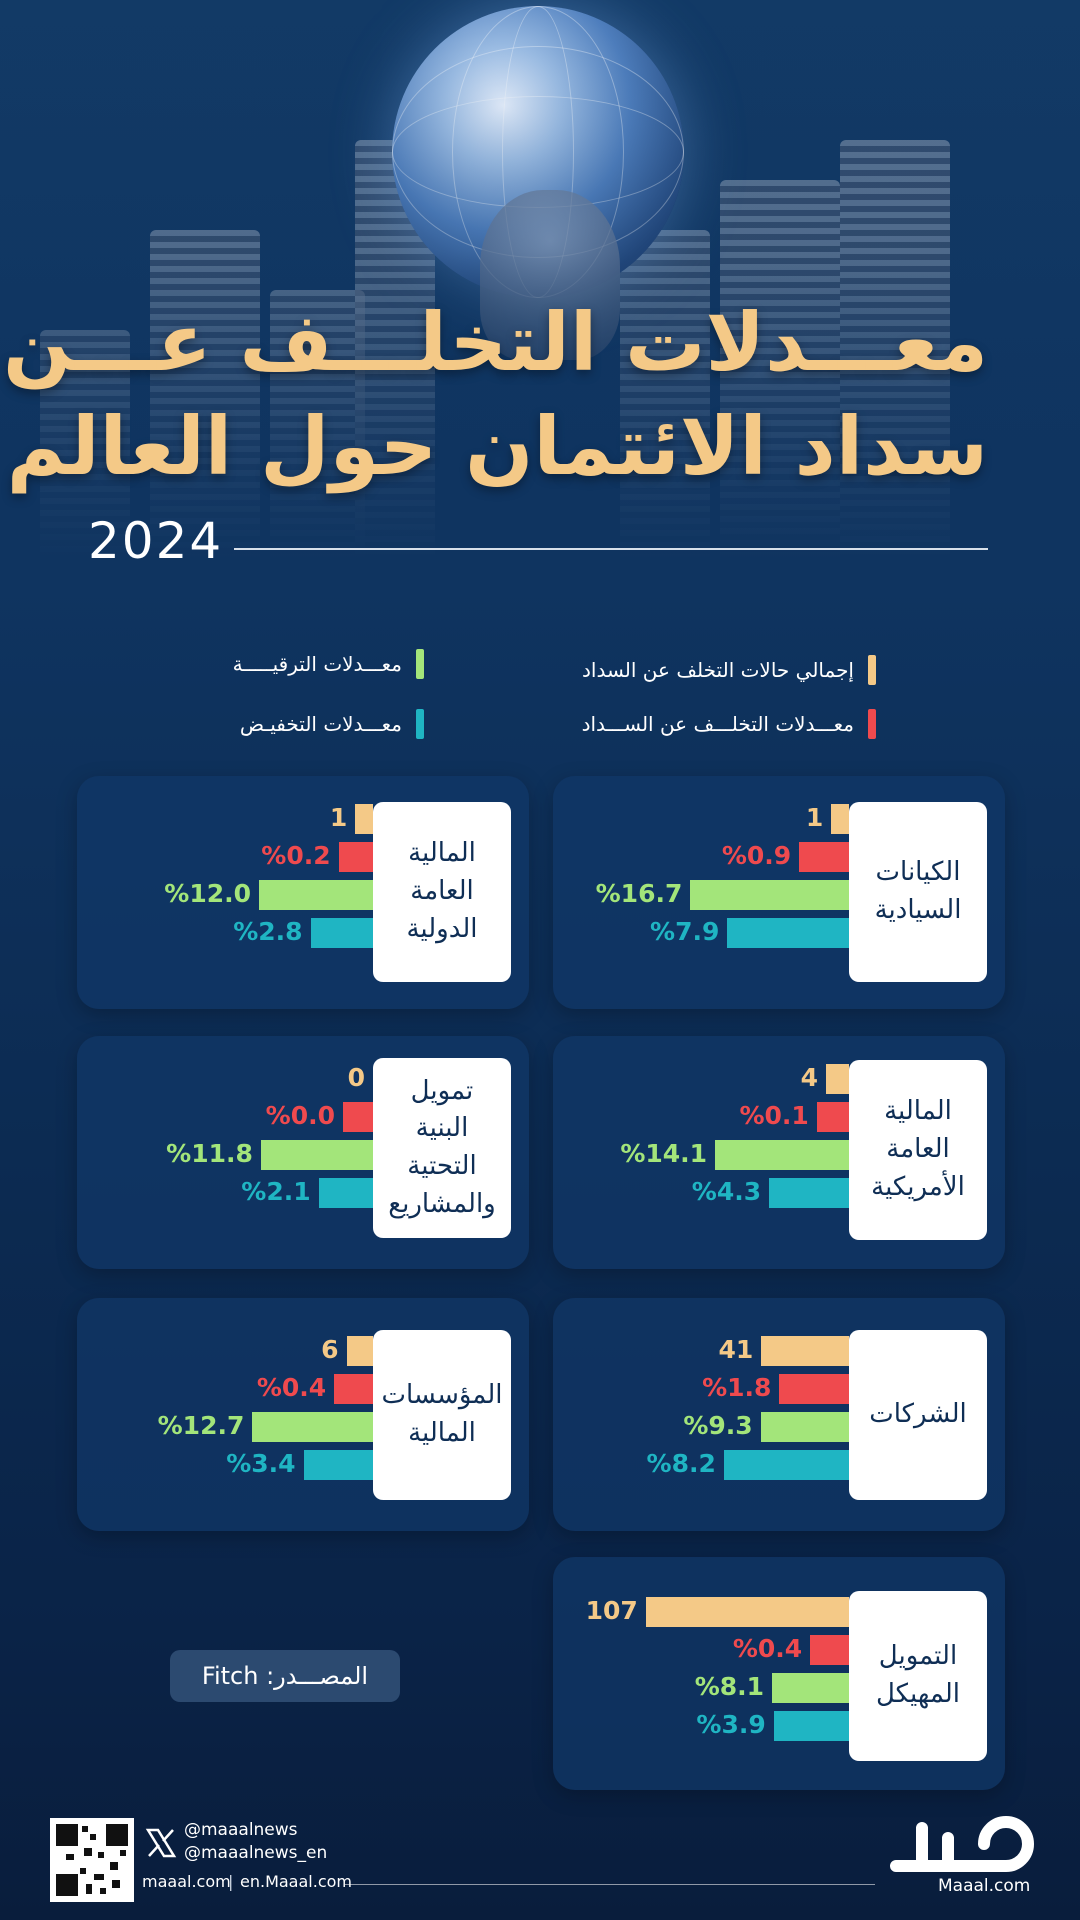  I want to click on value-label-upgrade-rate: %12.7, so click(201, 1425).